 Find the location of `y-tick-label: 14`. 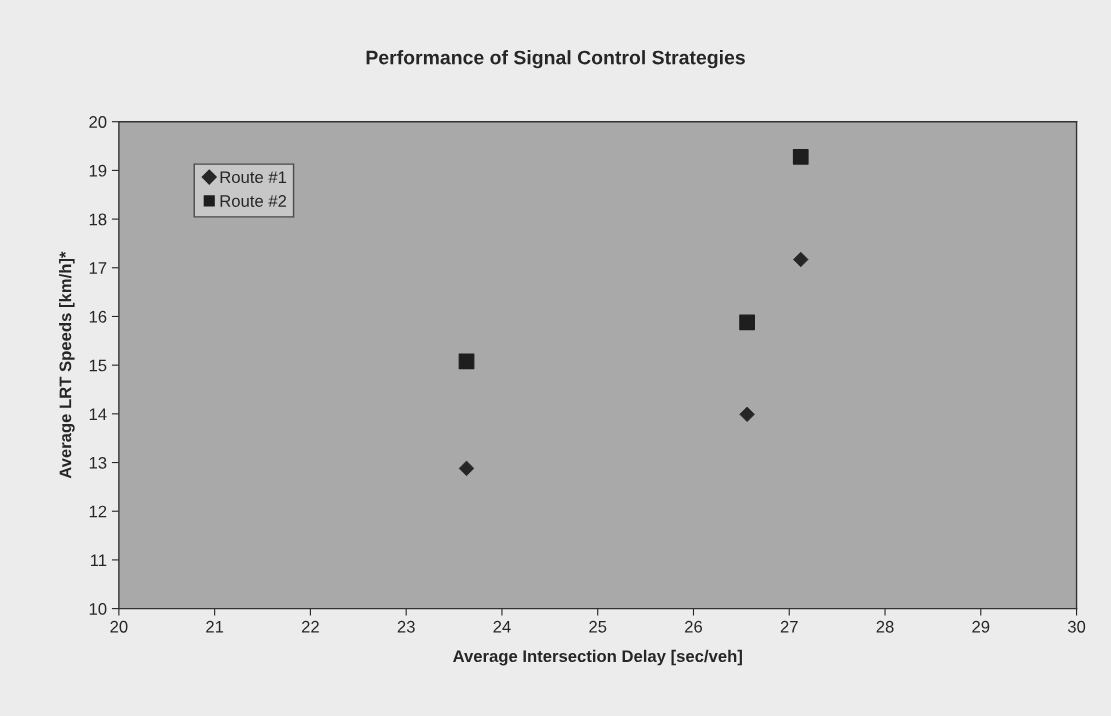

y-tick-label: 14 is located at coordinates (98, 414).